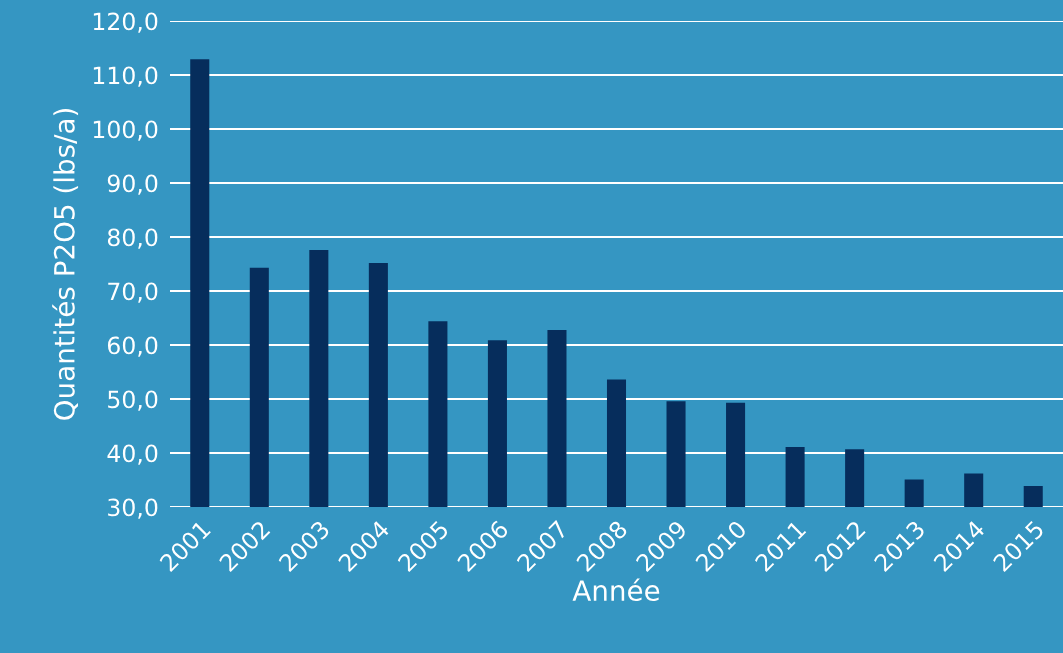 This screenshot has height=653, width=1063. What do you see at coordinates (133, 508) in the screenshot?
I see `y-tick-label: 30,0` at bounding box center [133, 508].